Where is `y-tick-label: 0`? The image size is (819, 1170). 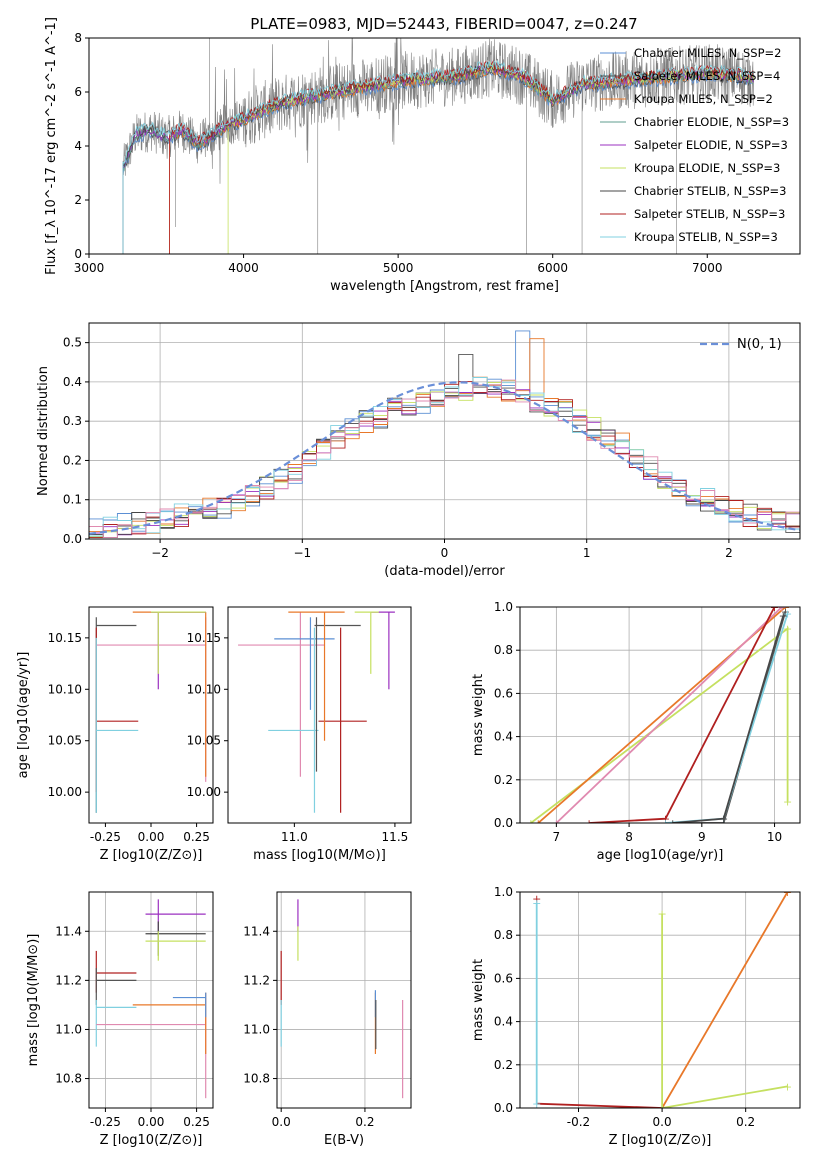 y-tick-label: 0 is located at coordinates (78, 254).